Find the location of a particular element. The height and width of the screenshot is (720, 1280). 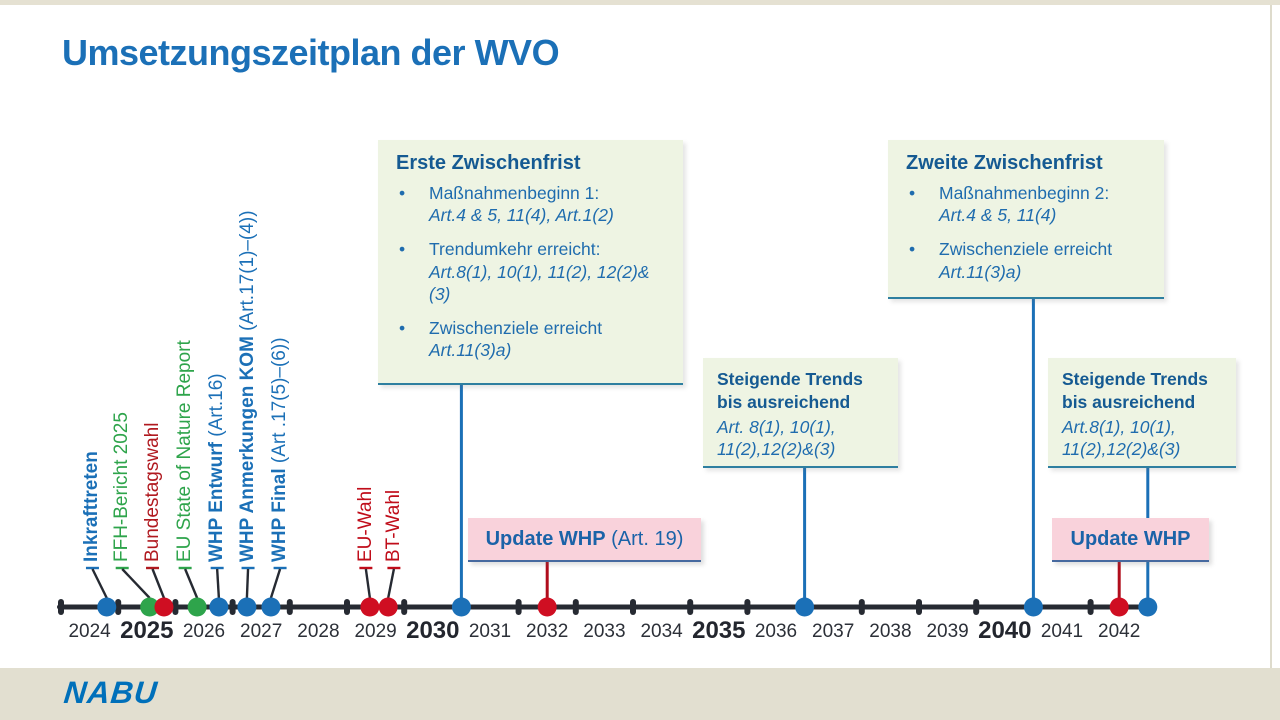

whp-anmerkungen-kom-dot is located at coordinates (247, 607).